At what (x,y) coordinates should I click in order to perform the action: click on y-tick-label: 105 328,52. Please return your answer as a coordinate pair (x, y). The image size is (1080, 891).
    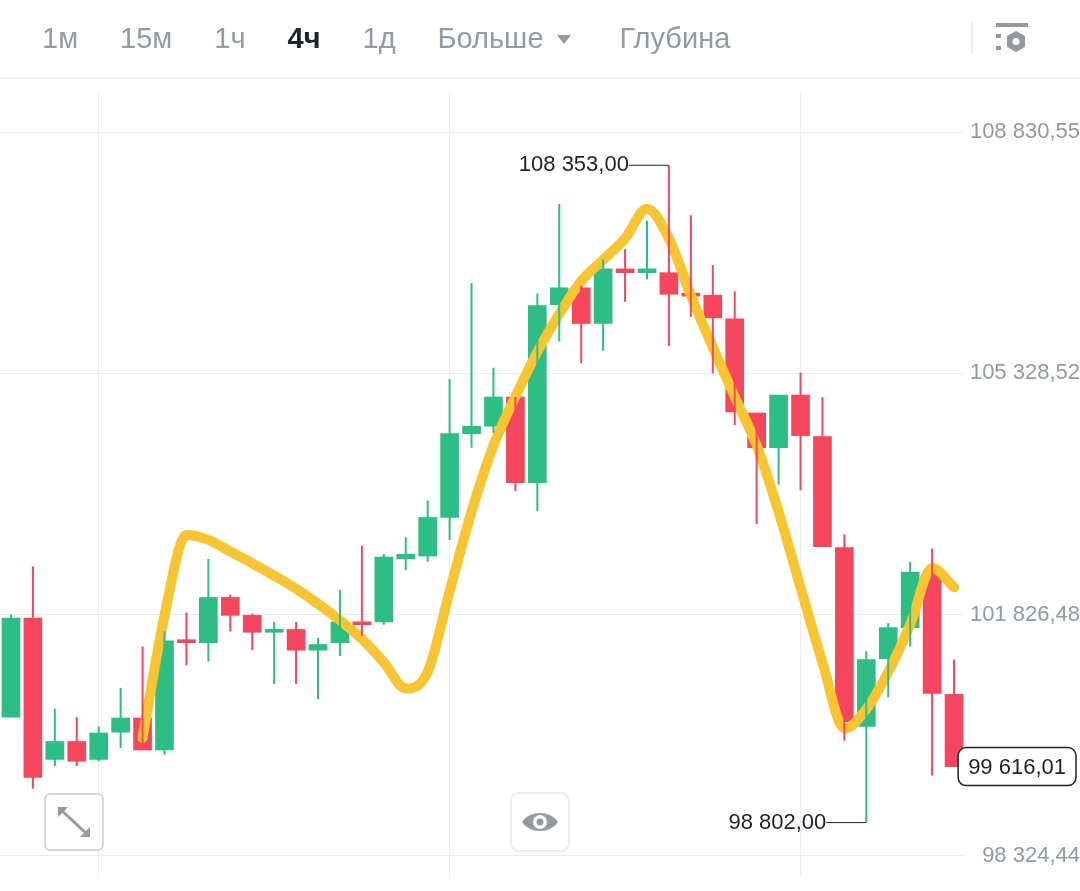
    Looking at the image, I should click on (1024, 372).